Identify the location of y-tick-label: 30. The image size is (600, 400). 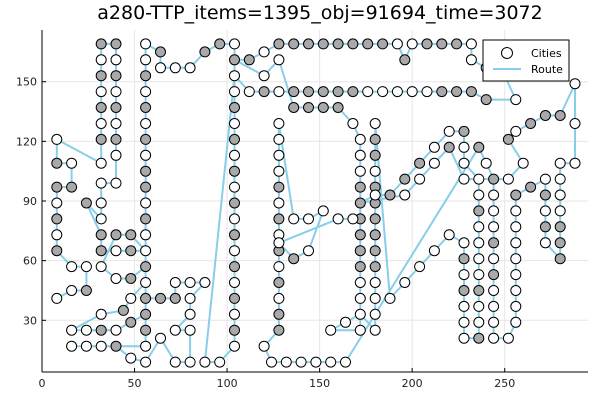
(30, 320).